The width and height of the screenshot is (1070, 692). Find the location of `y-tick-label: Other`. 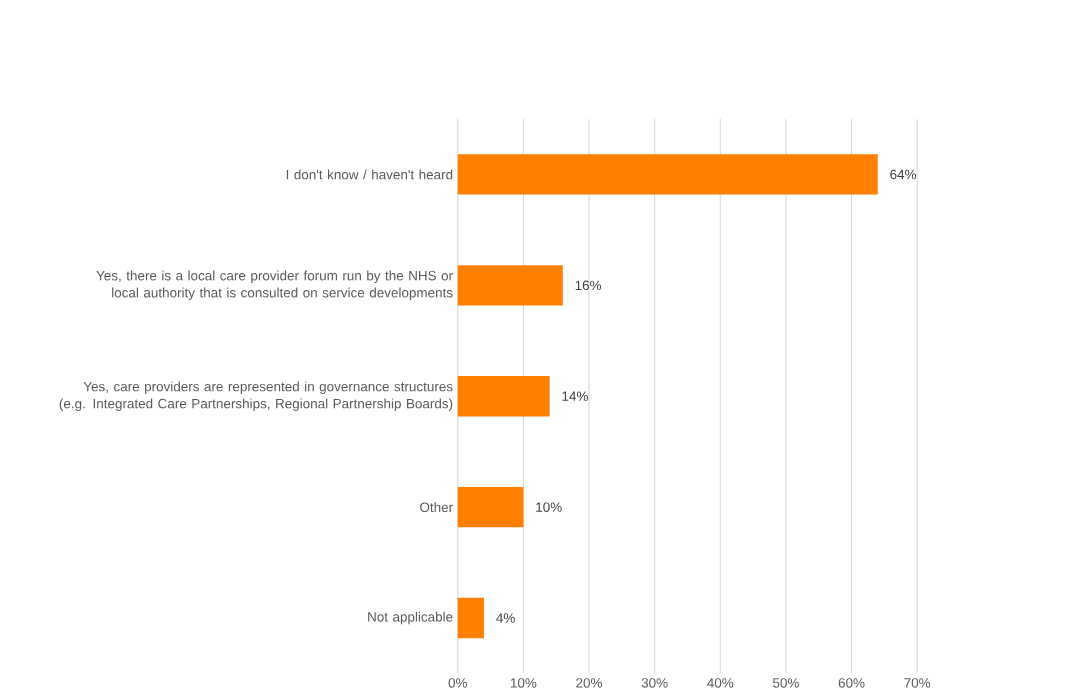

y-tick-label: Other is located at coordinates (436, 507).